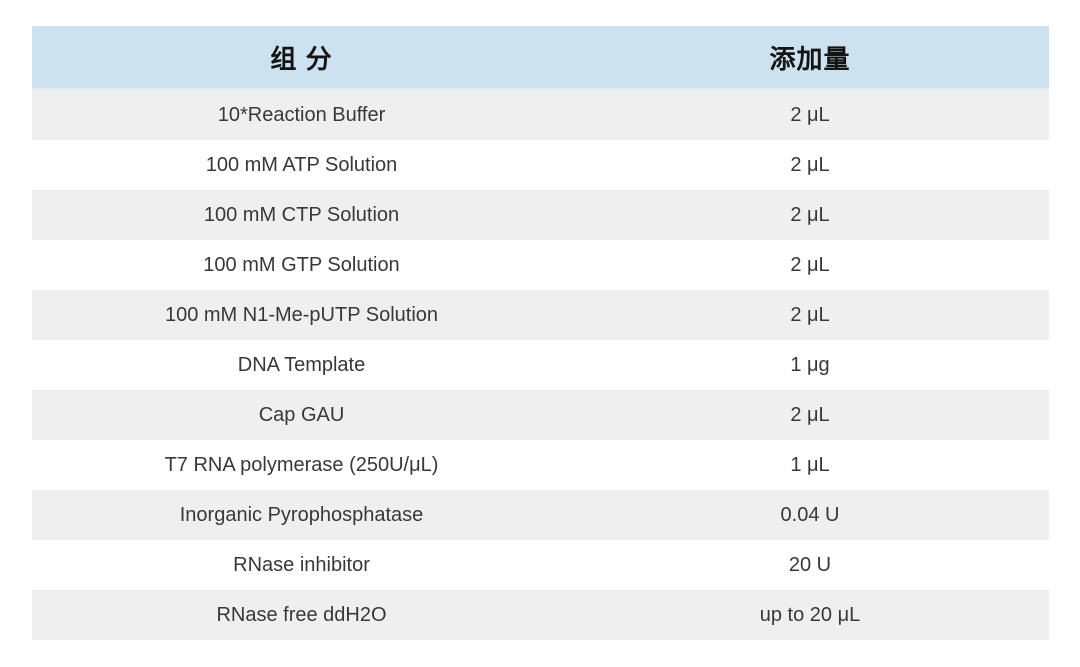 This screenshot has width=1080, height=667. I want to click on table-row: RNase inhibitor 20 U, so click(540, 565).